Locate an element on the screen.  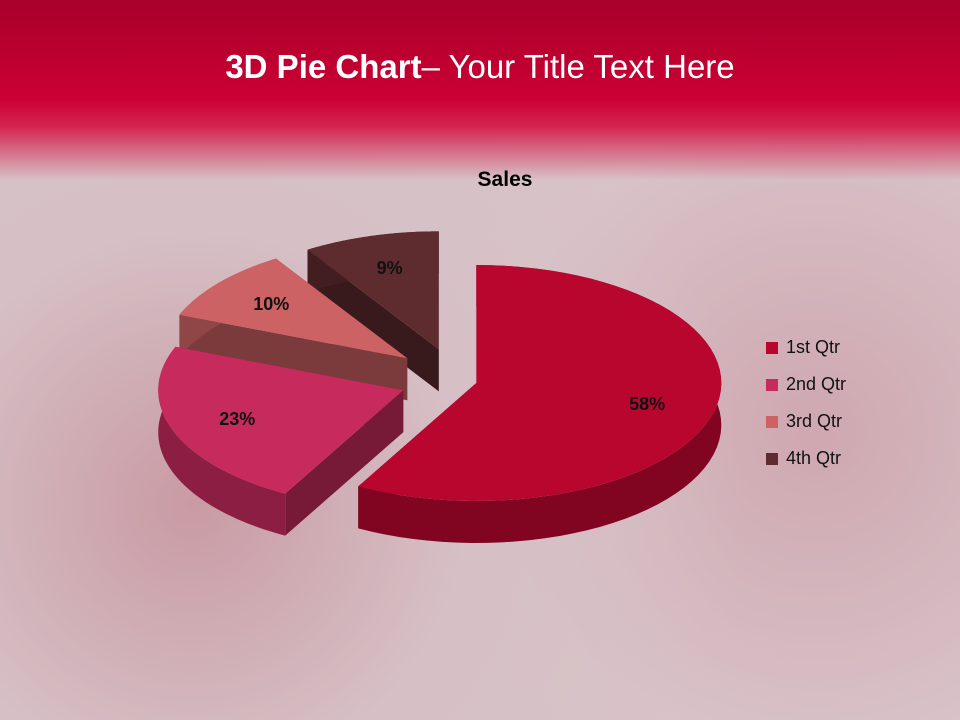
legend-item-3rd-qtr: 3rd Qtr is located at coordinates (804, 421).